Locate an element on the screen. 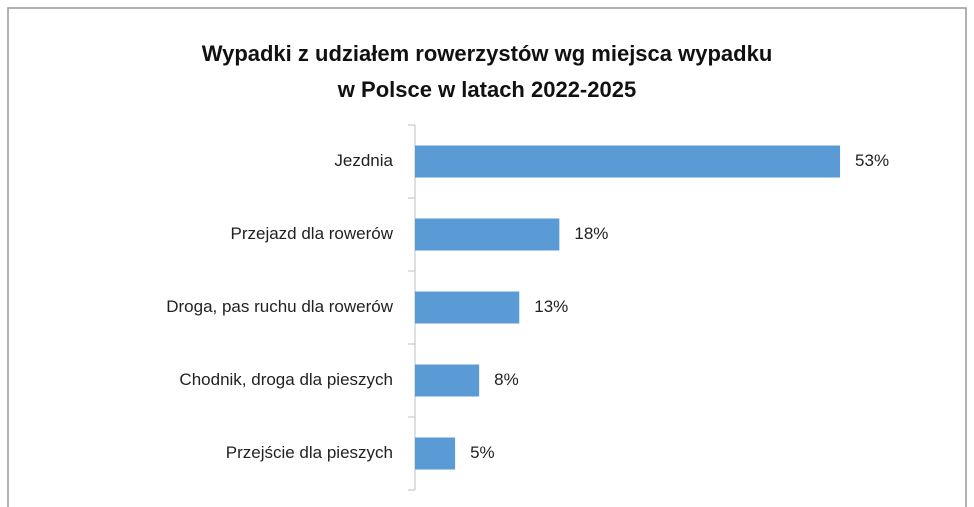 The width and height of the screenshot is (974, 507). category-label: Droga, pas ruchu dla rowerów is located at coordinates (280, 306).